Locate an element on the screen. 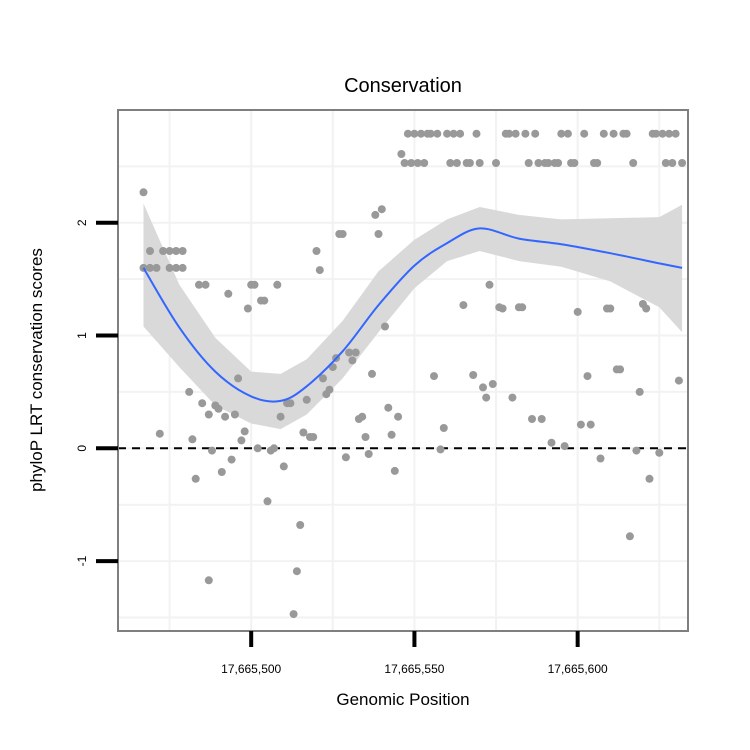 The width and height of the screenshot is (750, 750). y-axis: -1 0 1 2 is located at coordinates (96, 392).